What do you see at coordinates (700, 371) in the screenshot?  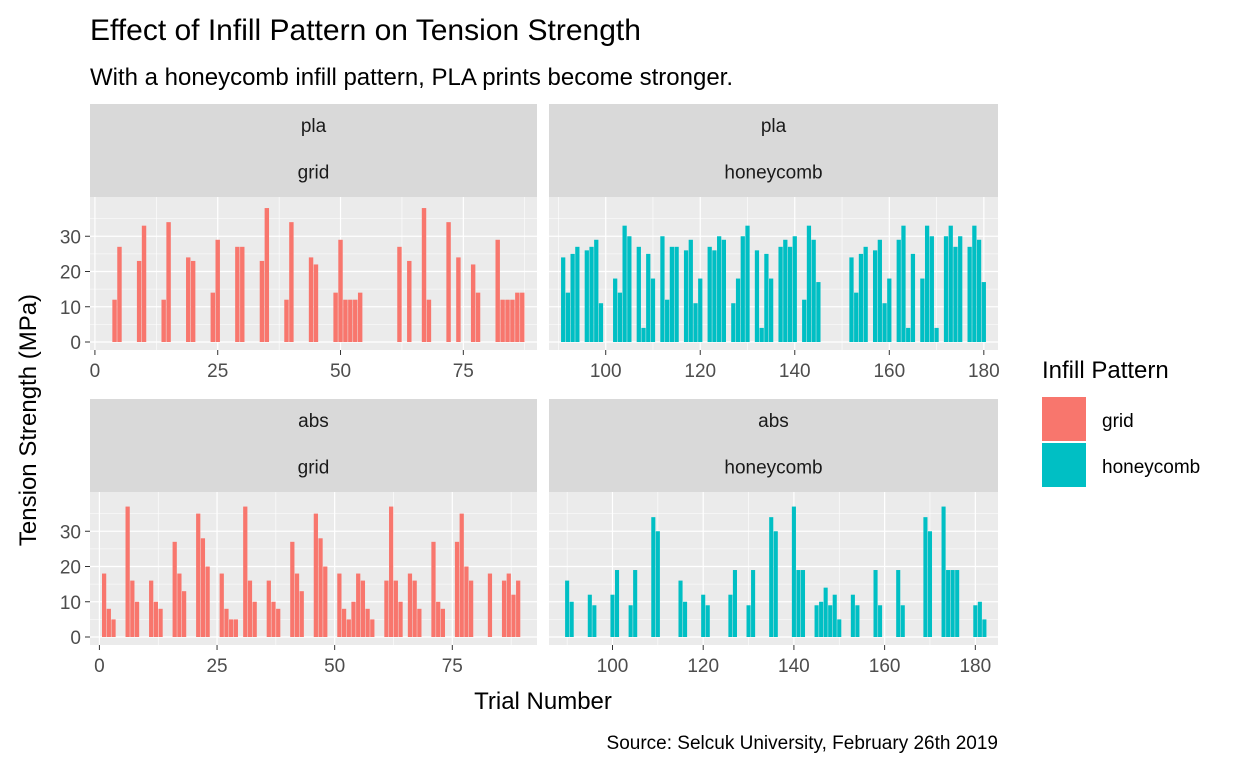 I see `x-tick-label: 120` at bounding box center [700, 371].